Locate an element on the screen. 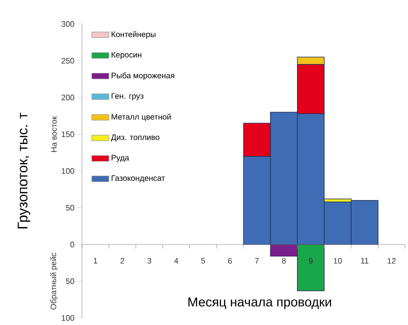 This screenshot has height=325, width=408. x-axis-title: Месяц начала проводки is located at coordinates (260, 304).